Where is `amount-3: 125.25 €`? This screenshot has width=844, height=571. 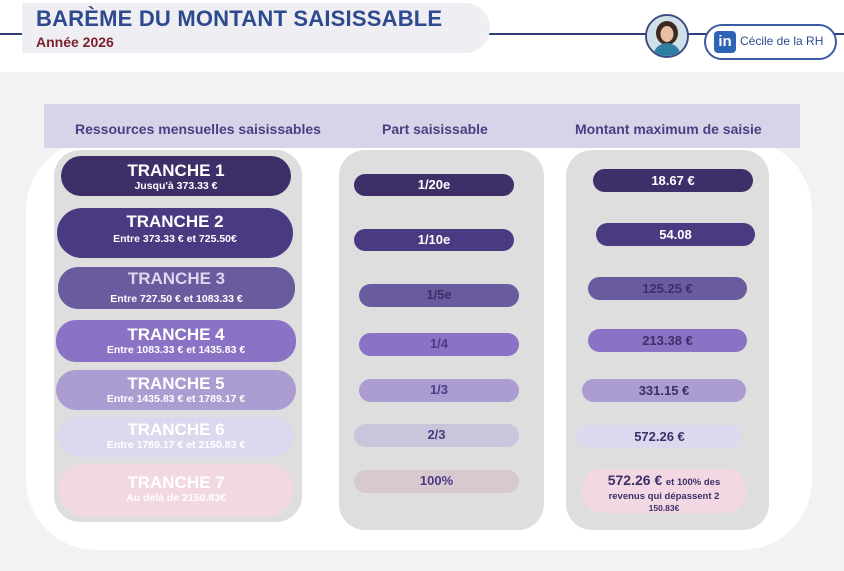
amount-3: 125.25 € is located at coordinates (667, 288).